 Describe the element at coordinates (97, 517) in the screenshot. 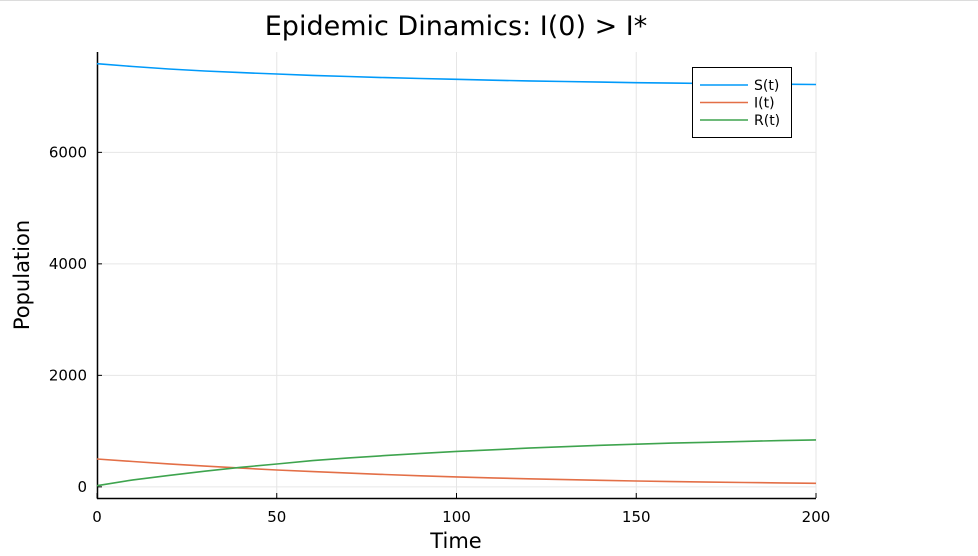

I see `x-tick-label: 0` at that location.